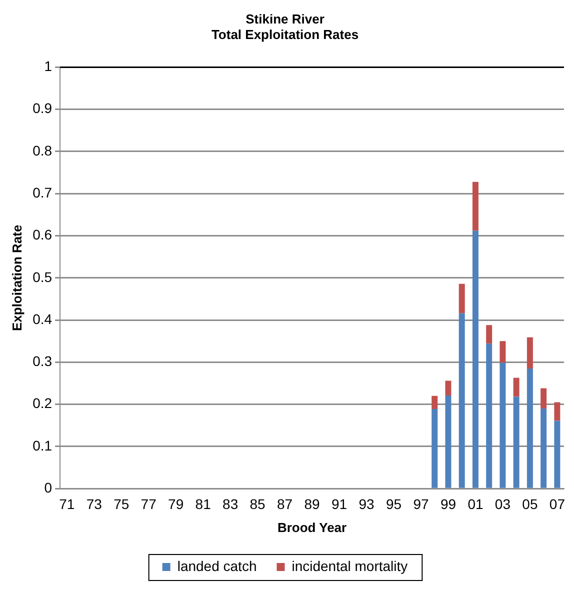 This screenshot has height=598, width=574. What do you see at coordinates (42, 445) in the screenshot?
I see `y-tick-label: 0.1` at bounding box center [42, 445].